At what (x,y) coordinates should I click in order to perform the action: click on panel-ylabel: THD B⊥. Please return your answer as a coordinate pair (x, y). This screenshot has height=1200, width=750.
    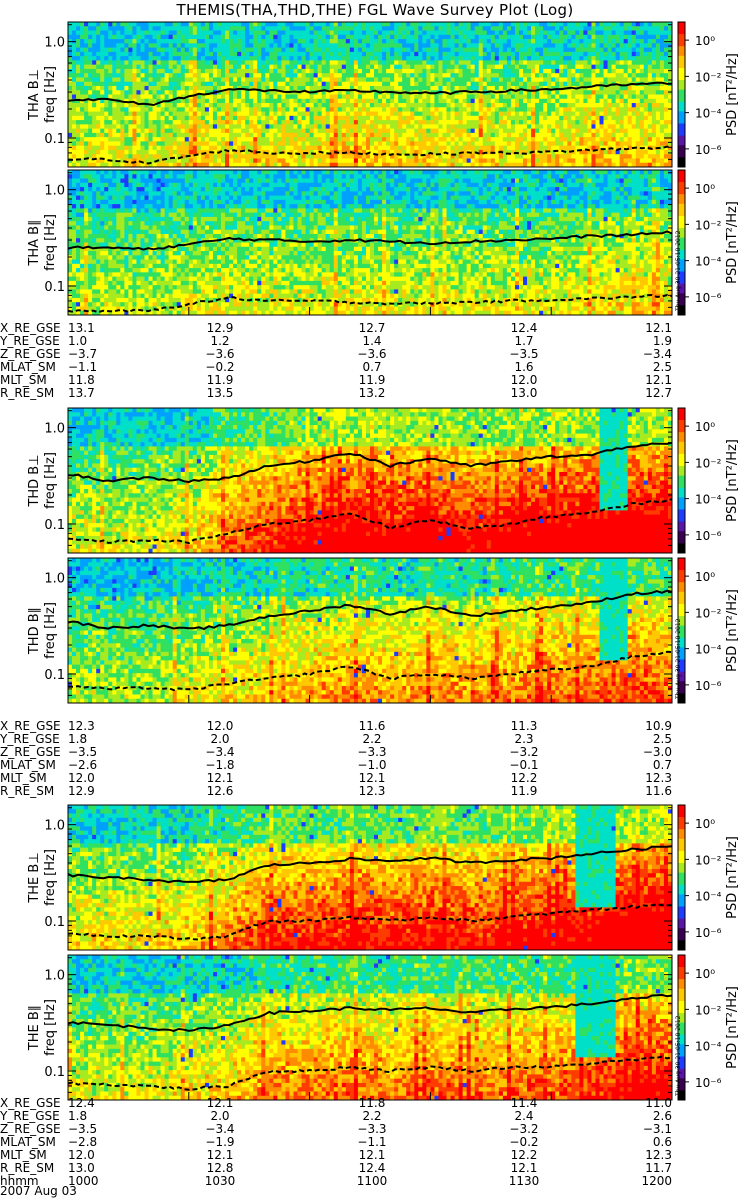
    Looking at the image, I should click on (34, 480).